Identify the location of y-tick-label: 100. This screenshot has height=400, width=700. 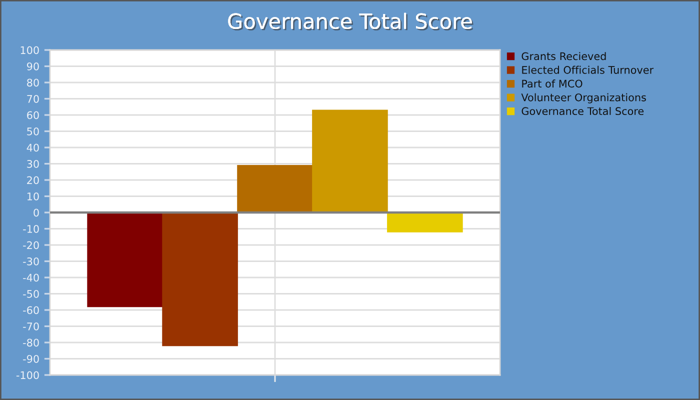
(29, 50).